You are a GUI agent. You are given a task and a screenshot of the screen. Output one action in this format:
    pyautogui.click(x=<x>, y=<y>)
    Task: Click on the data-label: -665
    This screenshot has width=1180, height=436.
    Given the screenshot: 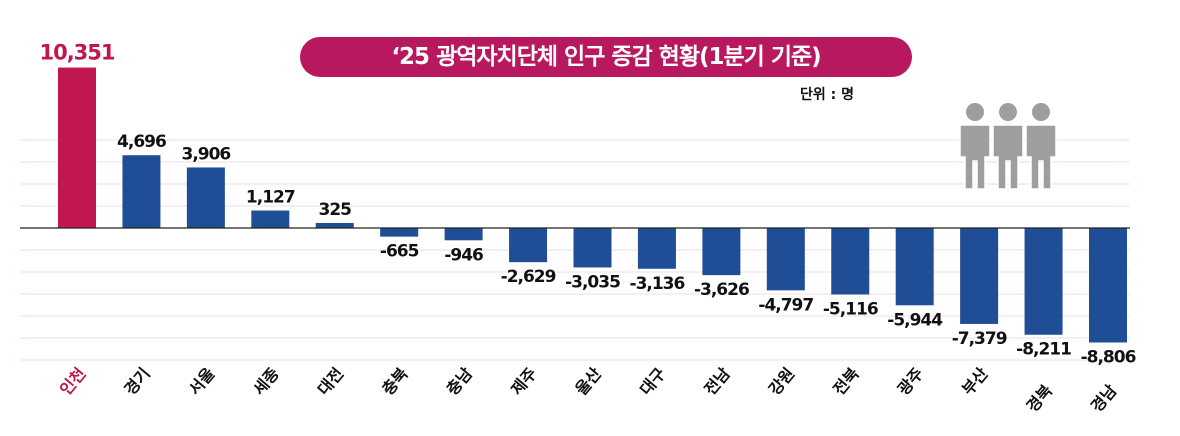 What is the action you would take?
    pyautogui.click(x=399, y=252)
    